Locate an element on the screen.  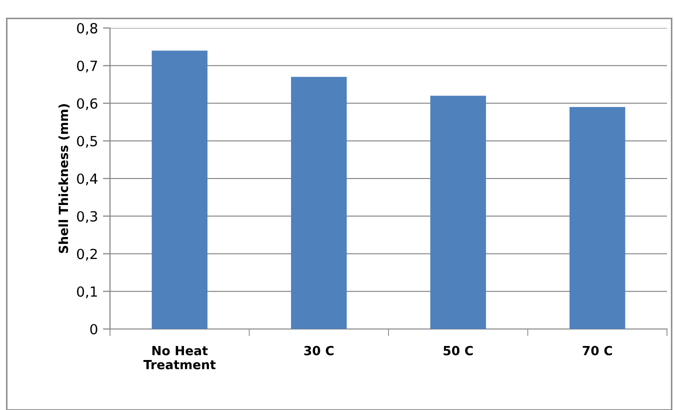
x-tick-label: 70 C is located at coordinates (597, 351).